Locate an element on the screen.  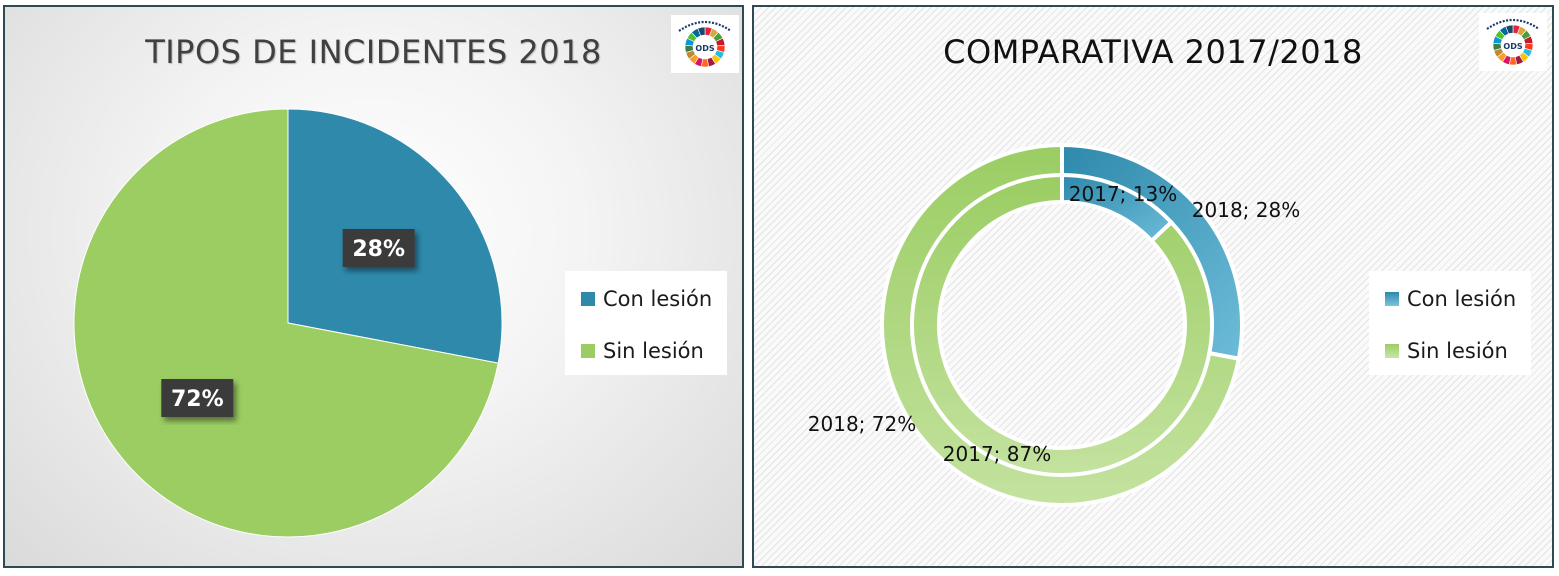
pie-data-label: 72% is located at coordinates (197, 399).